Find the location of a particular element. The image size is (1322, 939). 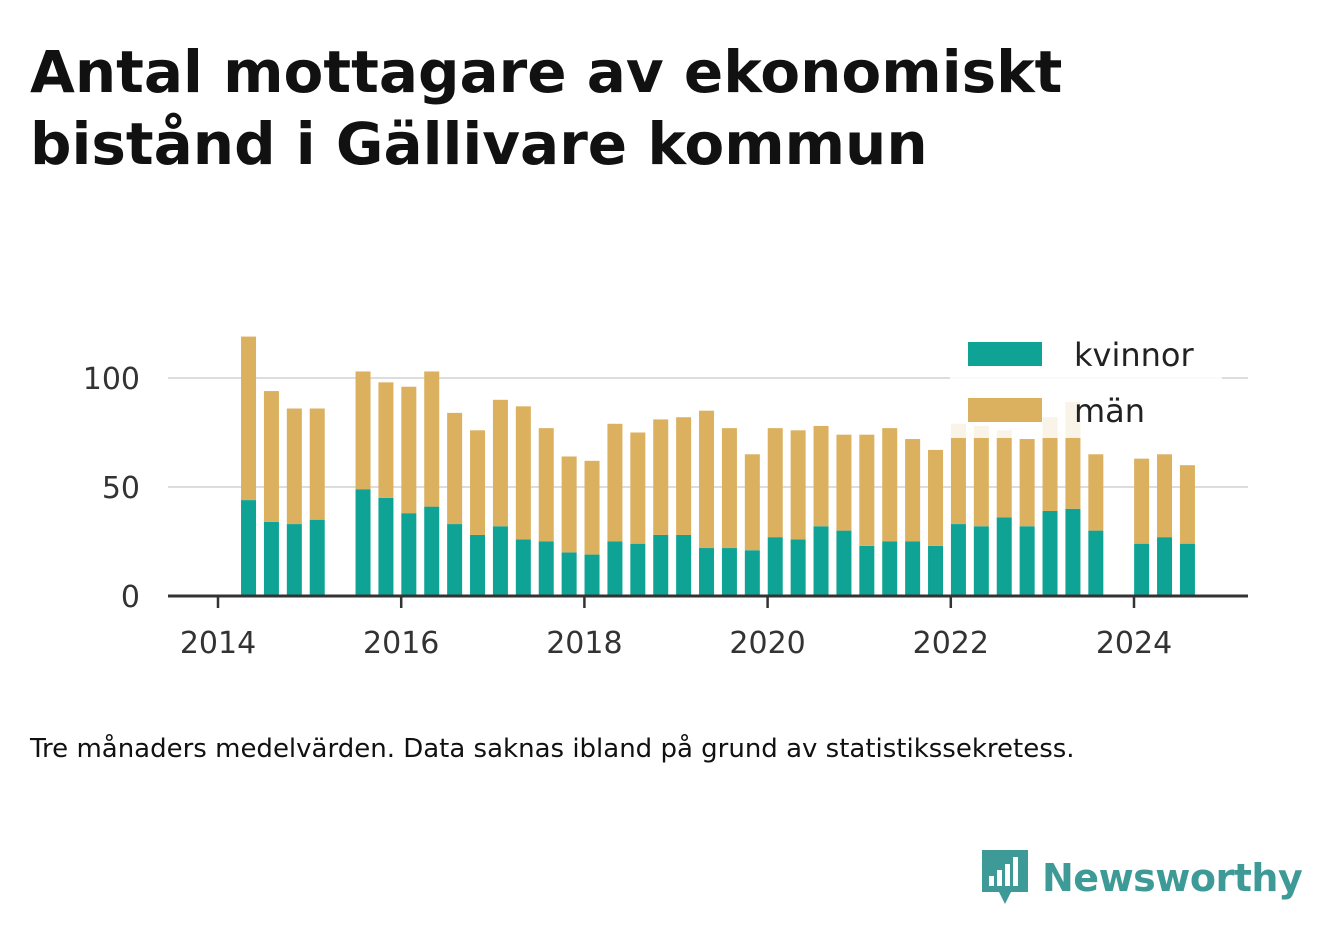

y-tick-label: 0 is located at coordinates (130, 597).